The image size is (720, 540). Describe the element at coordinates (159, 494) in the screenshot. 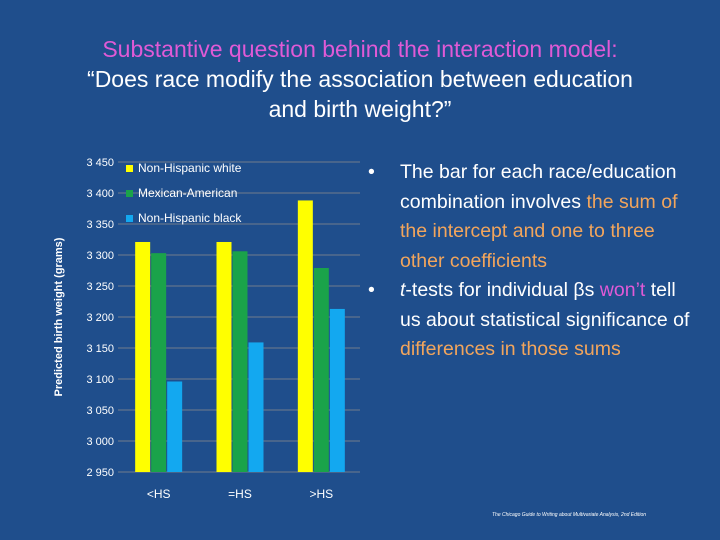

I see `x-tick-label: <HS` at that location.